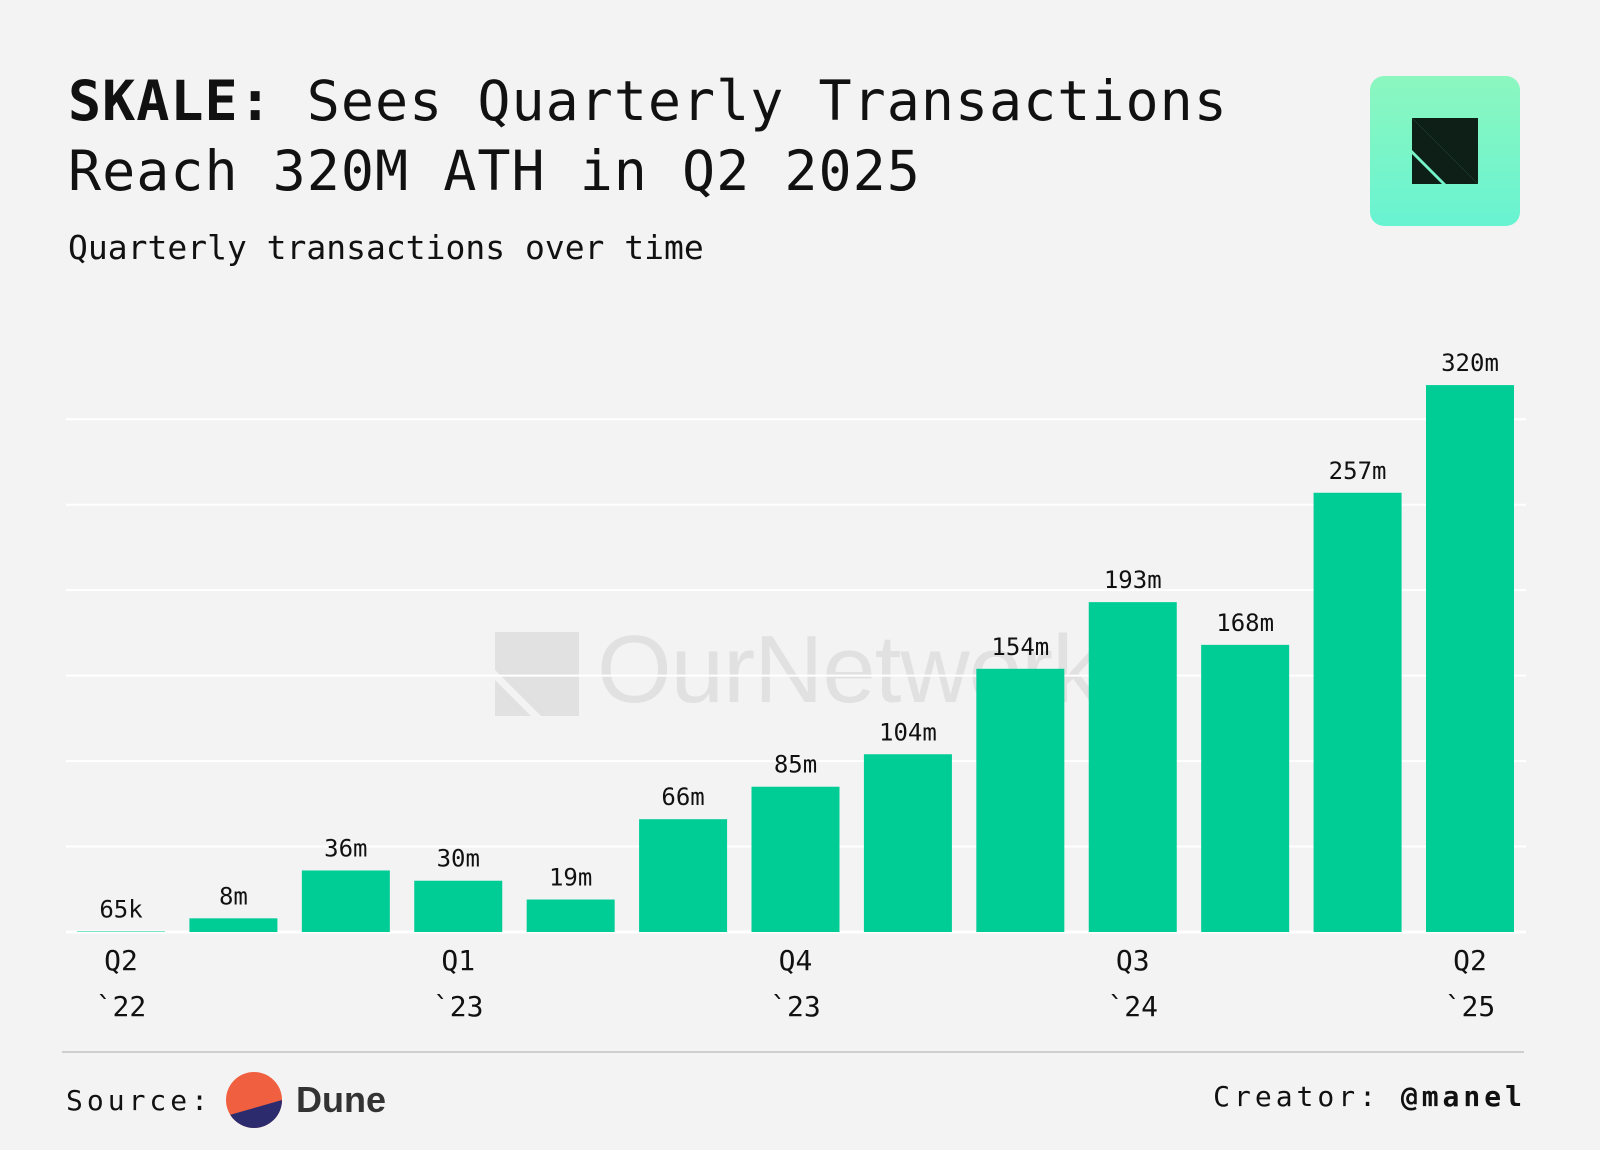 This screenshot has height=1150, width=1600. What do you see at coordinates (458, 859) in the screenshot?
I see `data-label: 30m` at bounding box center [458, 859].